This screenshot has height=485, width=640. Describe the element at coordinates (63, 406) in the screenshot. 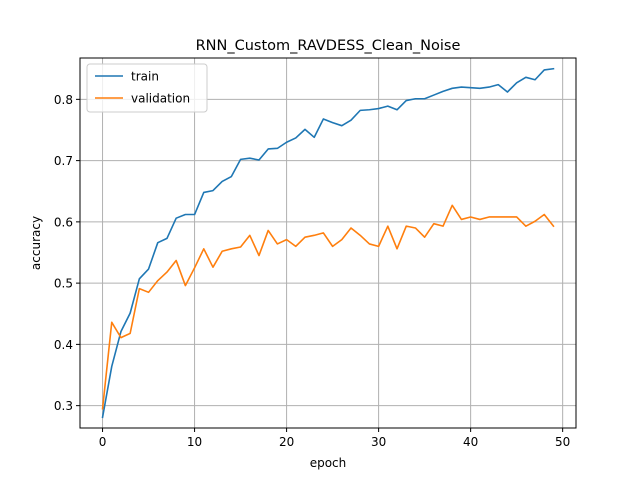

I see `y-tick-label: 0.3` at that location.